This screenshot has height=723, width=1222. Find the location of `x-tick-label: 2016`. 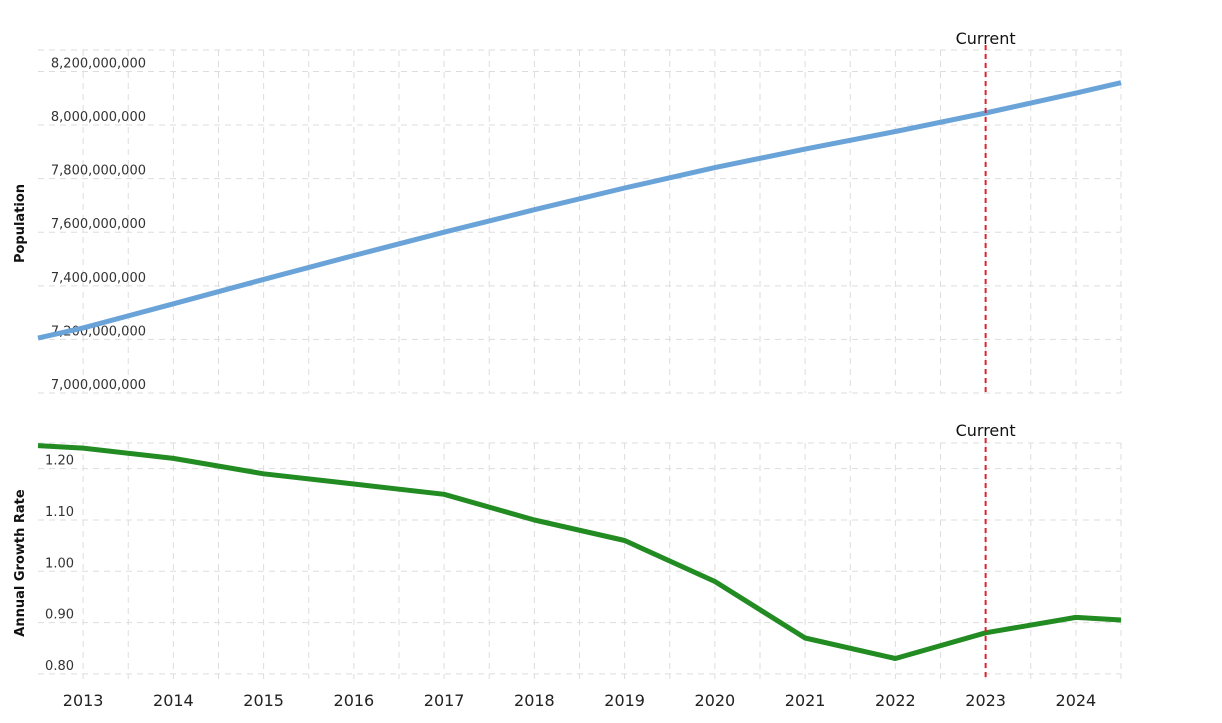

x-tick-label: 2016 is located at coordinates (354, 700).